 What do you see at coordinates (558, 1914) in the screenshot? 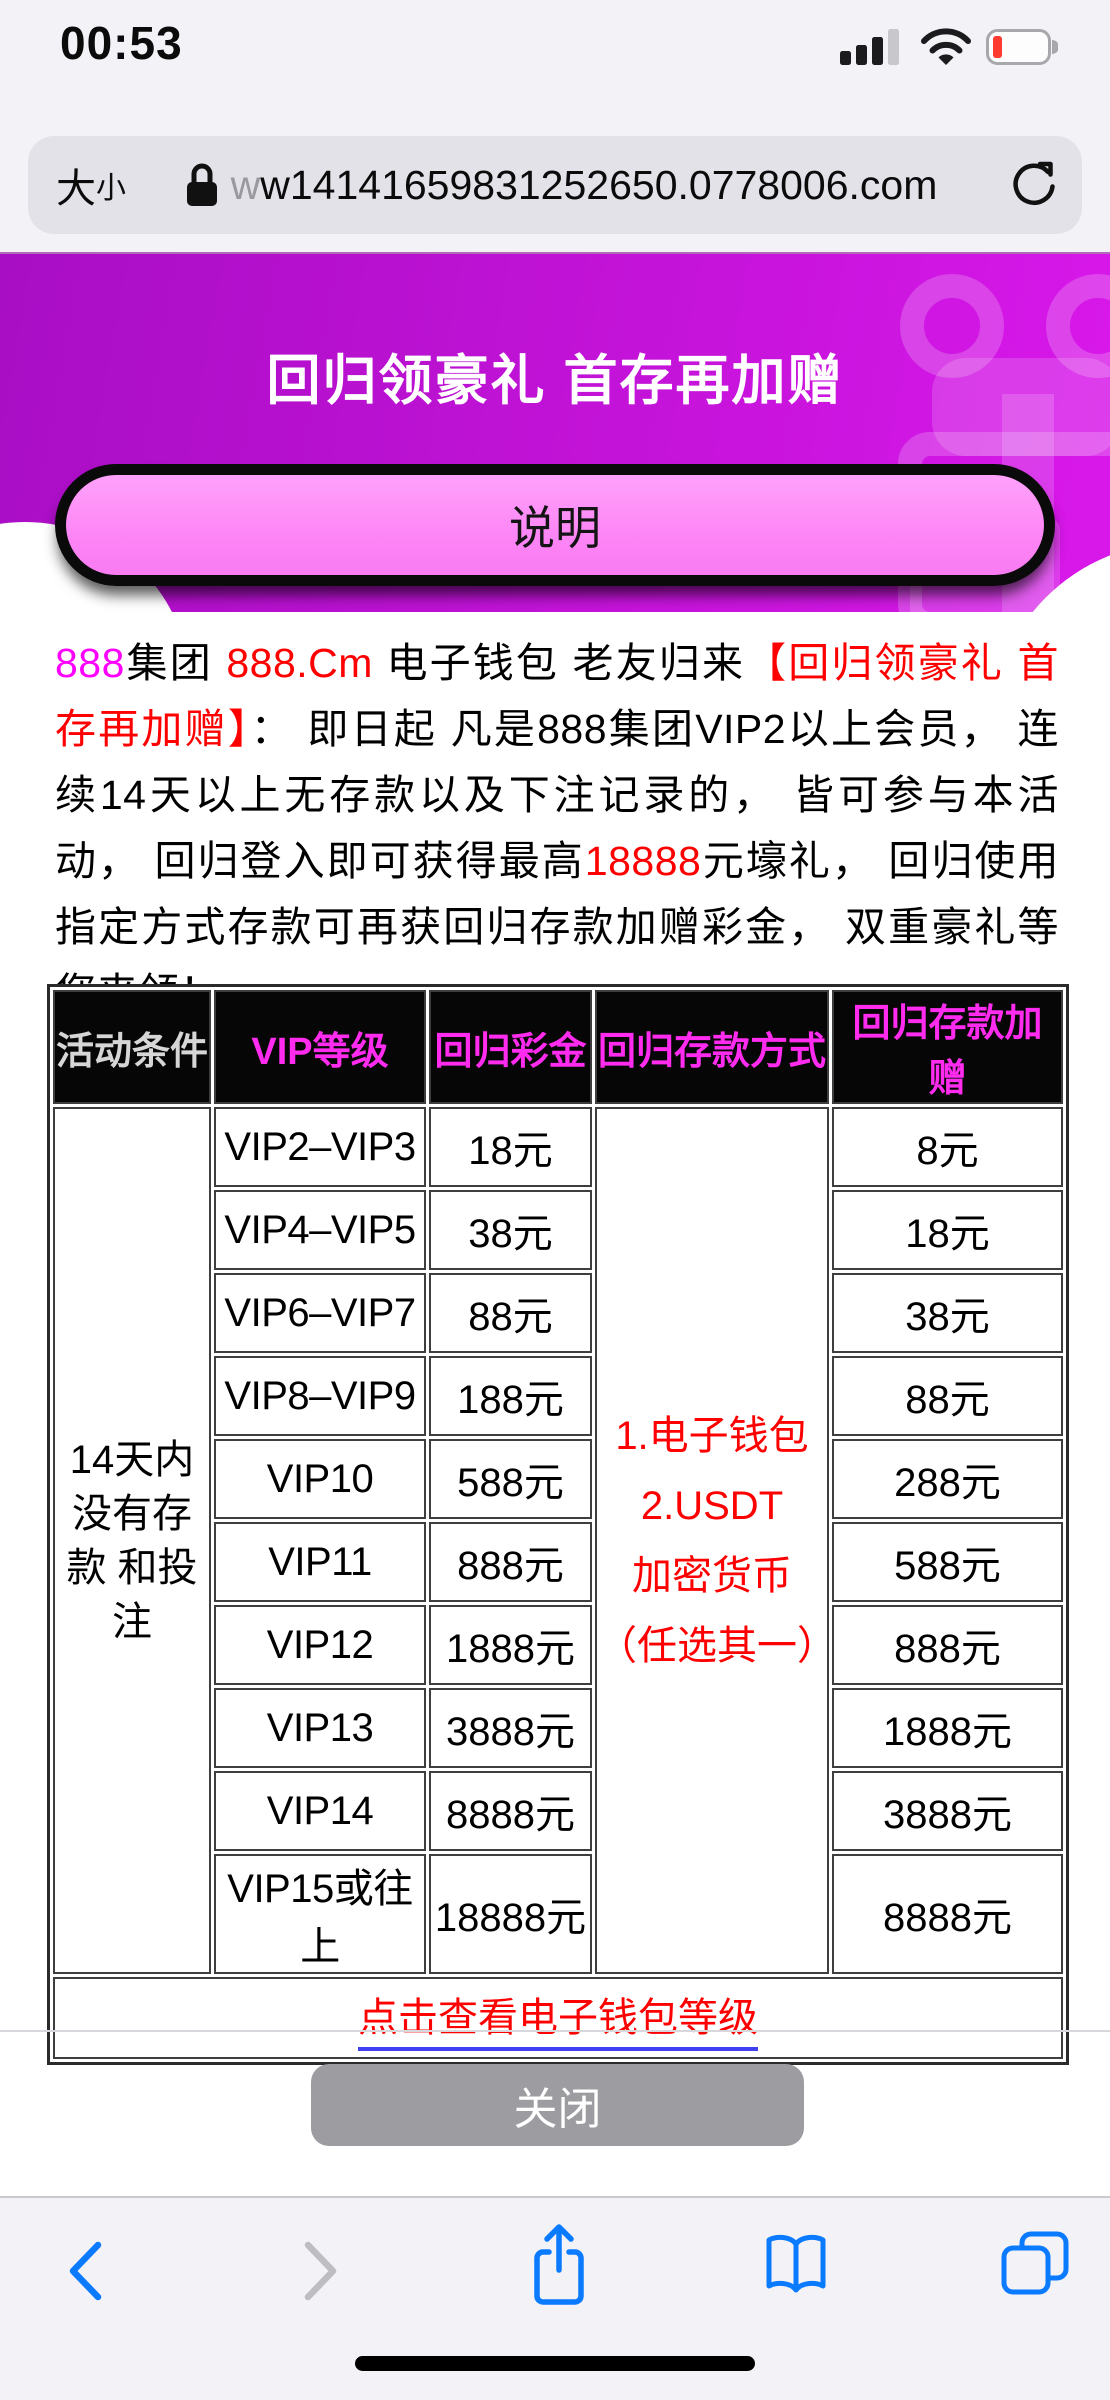
I see `table-row: VIP15或往上 18888元 8888元` at bounding box center [558, 1914].